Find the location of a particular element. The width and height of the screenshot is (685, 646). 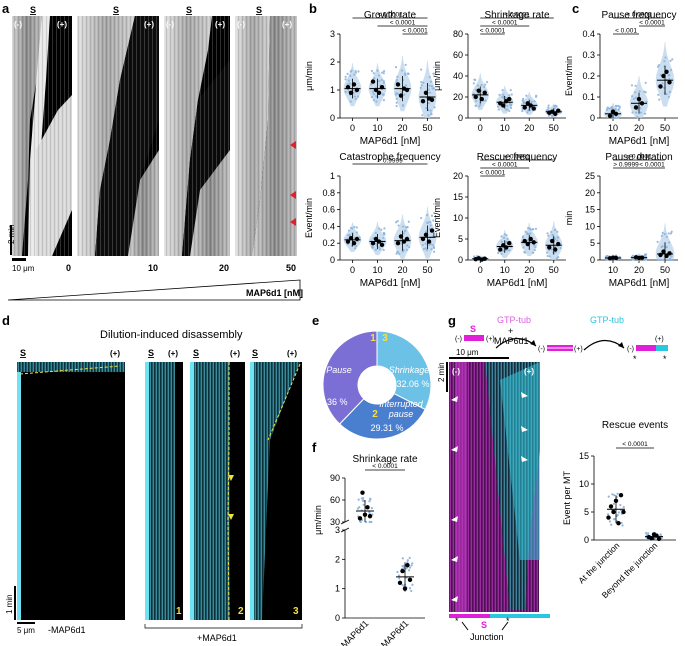

x-axis-label: MAP6d1 [nM] is located at coordinates (639, 141).